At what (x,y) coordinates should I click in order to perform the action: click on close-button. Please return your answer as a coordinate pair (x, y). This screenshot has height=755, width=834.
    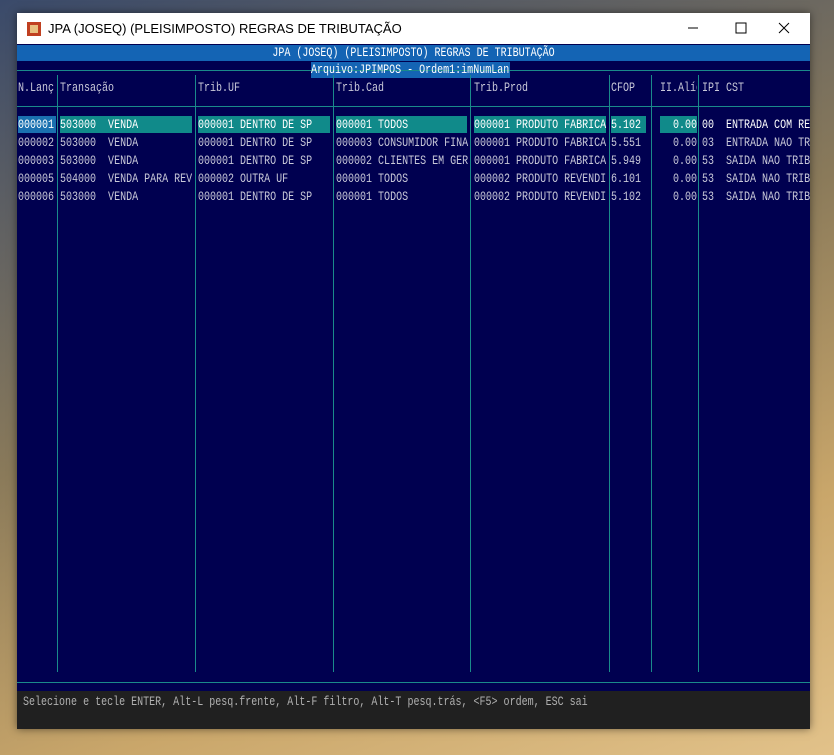
    Looking at the image, I should click on (784, 28).